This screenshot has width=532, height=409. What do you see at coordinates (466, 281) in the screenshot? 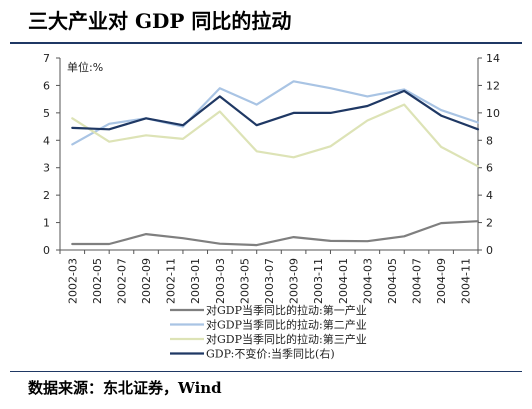
I see `x-tick-label: 2004-11` at bounding box center [466, 281].